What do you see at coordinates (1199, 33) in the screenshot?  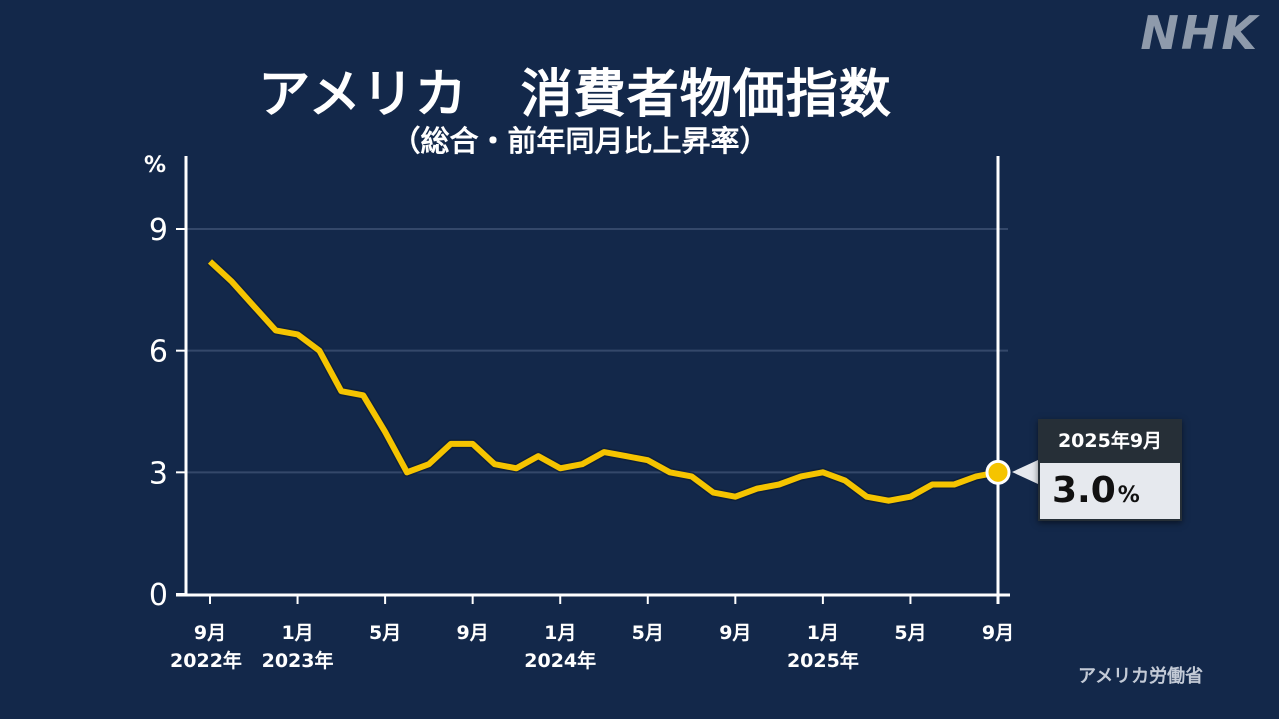 I see `nhk-logo: NHK` at bounding box center [1199, 33].